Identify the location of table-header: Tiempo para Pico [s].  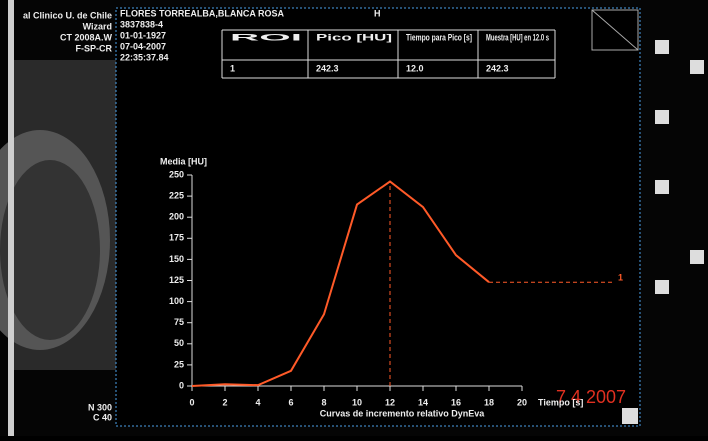
(439, 37).